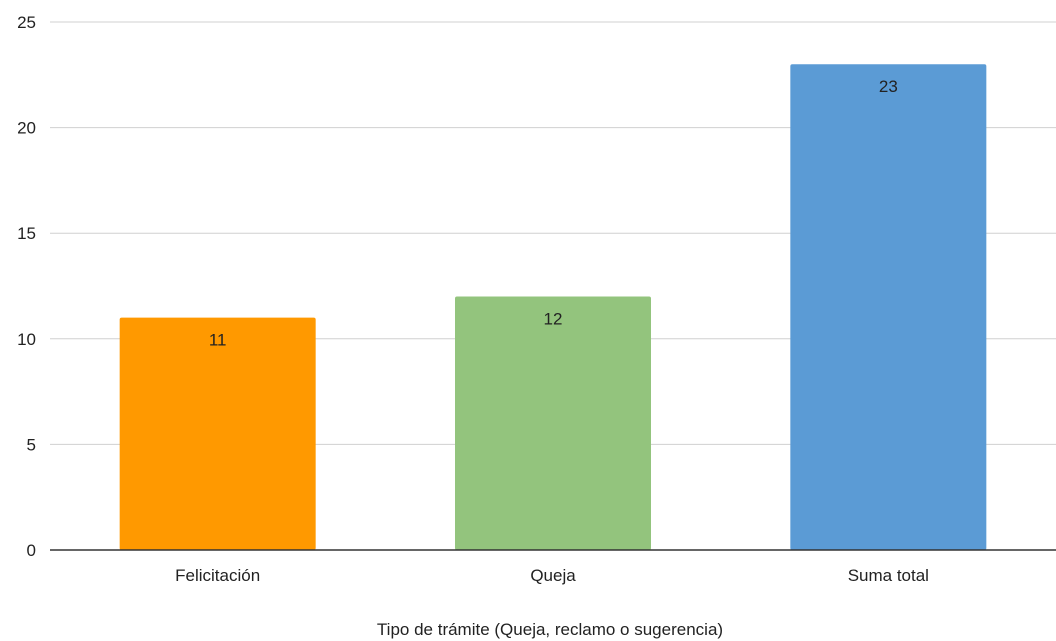  I want to click on y-tick-label: 20, so click(26, 128).